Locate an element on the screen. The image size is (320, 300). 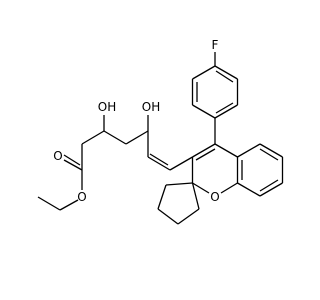
atom-label: F is located at coordinates (215, 45).